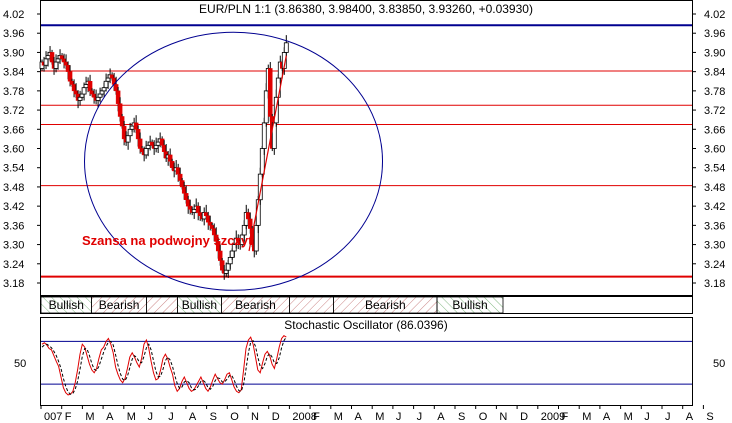  I want to click on y-tick-label-left: 3.84, so click(13, 73).